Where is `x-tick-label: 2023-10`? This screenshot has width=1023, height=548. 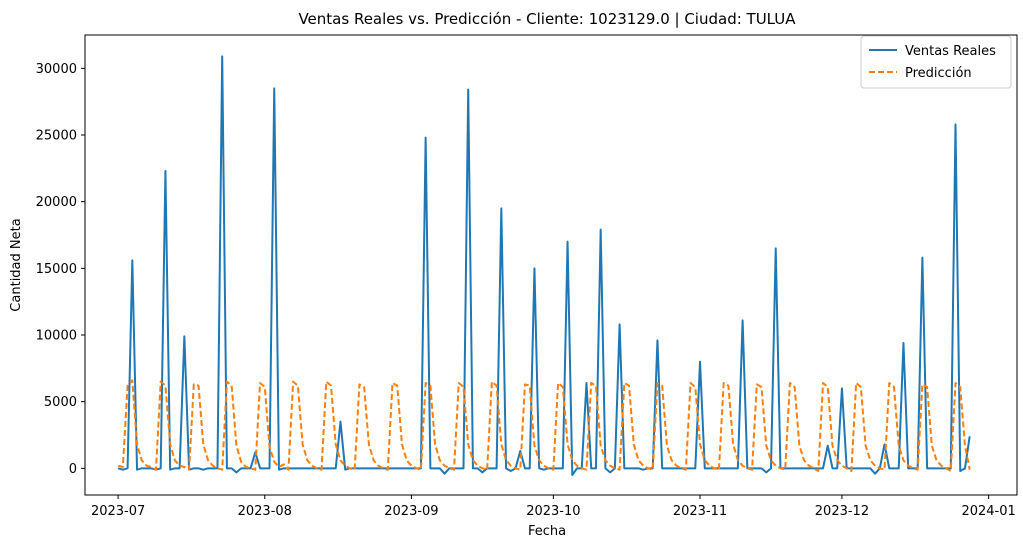 x-tick-label: 2023-10 is located at coordinates (553, 511).